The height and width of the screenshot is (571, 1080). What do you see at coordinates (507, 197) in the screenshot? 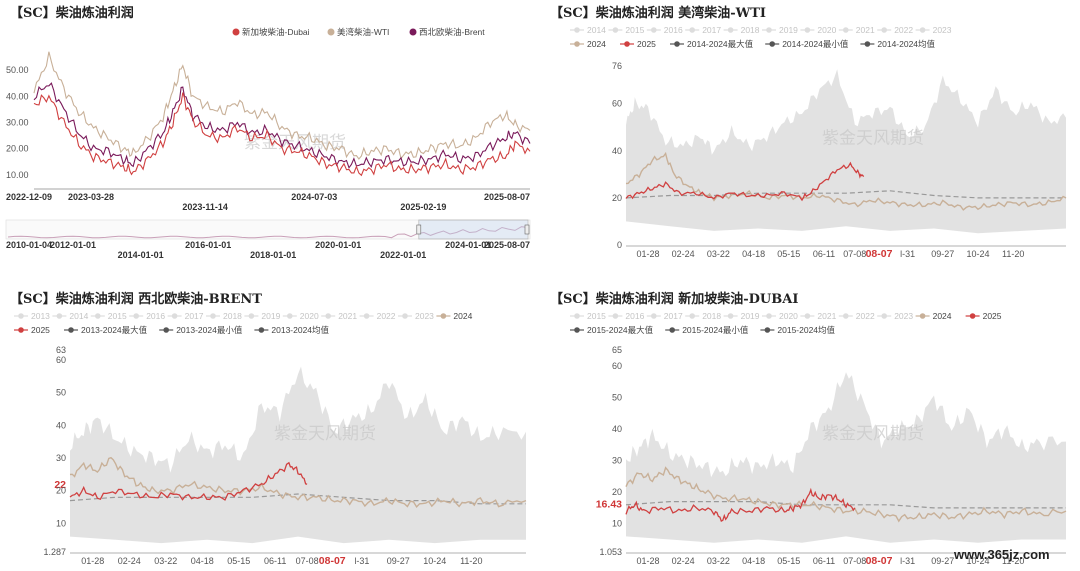
I see `x-tick-label: 2025-08-07` at bounding box center [507, 197].